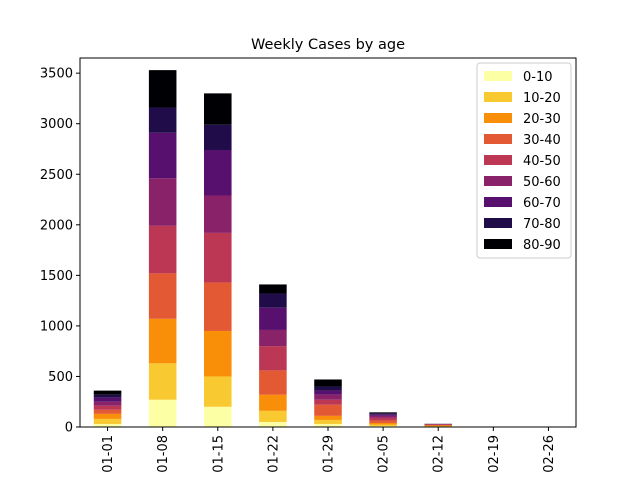 The image size is (640, 480). I want to click on y-tick-label: 3000, so click(56, 124).